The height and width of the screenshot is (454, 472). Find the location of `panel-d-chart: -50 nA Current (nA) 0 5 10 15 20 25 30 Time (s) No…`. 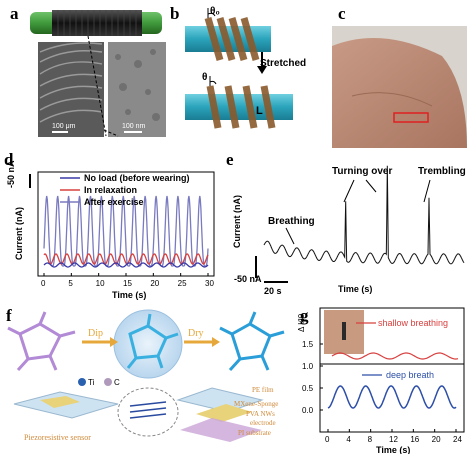

panel-d-chart: -50 nA Current (nA) 0 5 10 15 20 25 30 Time (s) No… is located at coordinates (110, 230).